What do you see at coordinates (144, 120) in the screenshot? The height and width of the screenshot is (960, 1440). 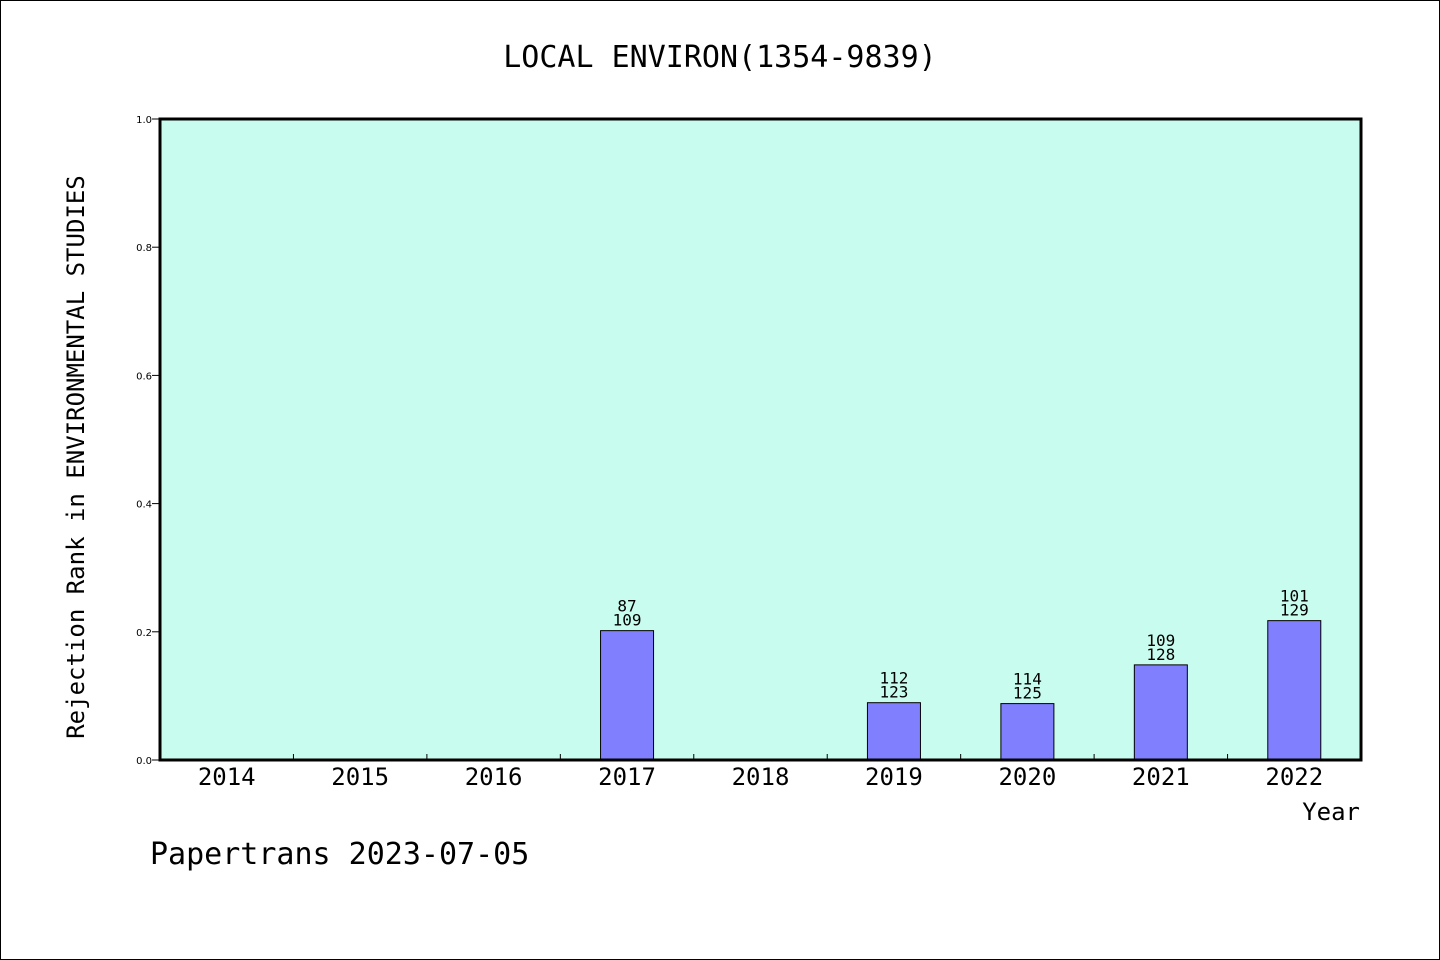 I see `y-tick-label: 1.0` at bounding box center [144, 120].